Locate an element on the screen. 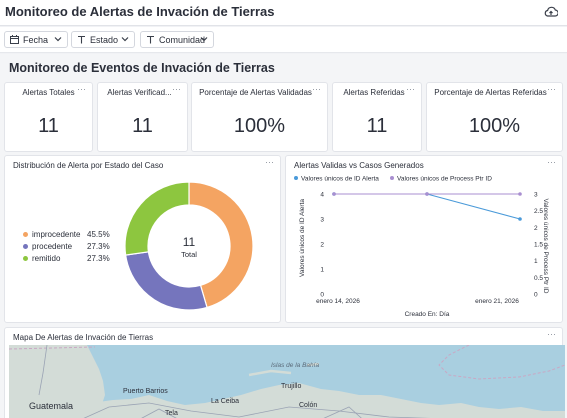 Image resolution: width=567 pixels, height=418 pixels. chart-title: Alertas Validas vs Casos Generados is located at coordinates (359, 165).